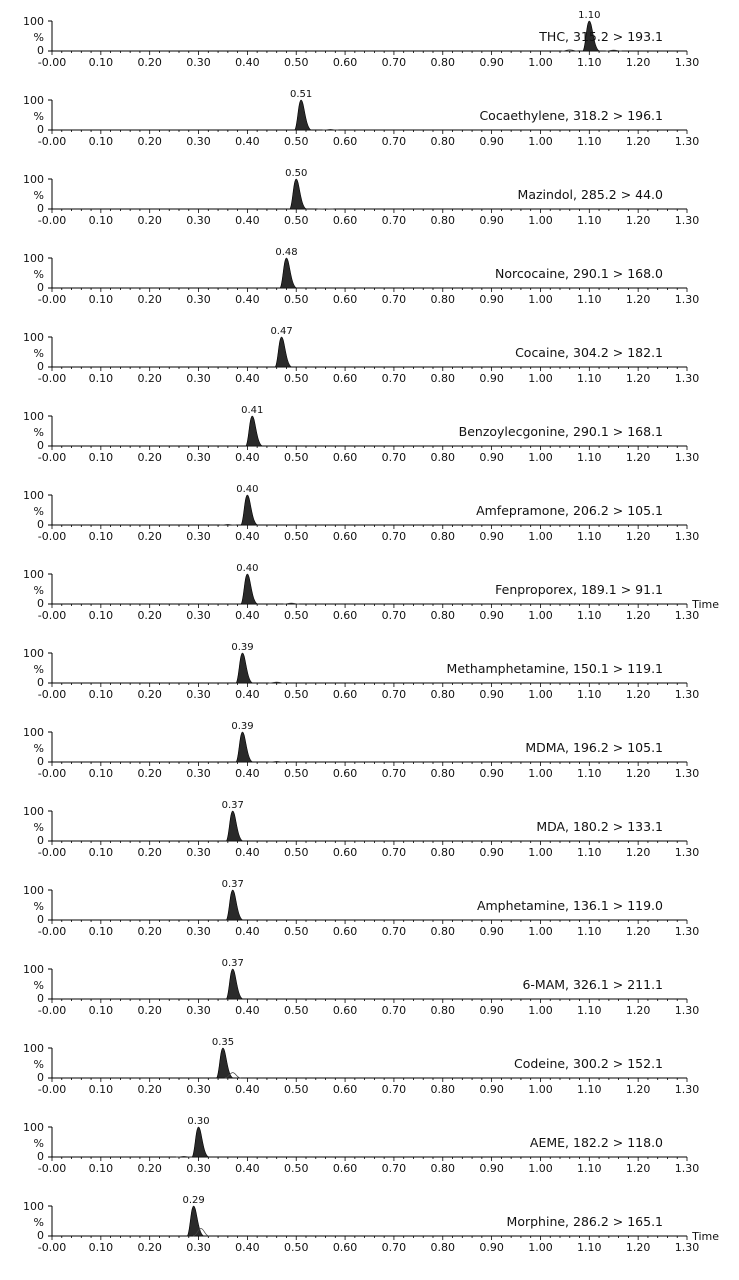  I want to click on compound-label: Methamphetamine, 150.1 > 119.1, so click(555, 668).